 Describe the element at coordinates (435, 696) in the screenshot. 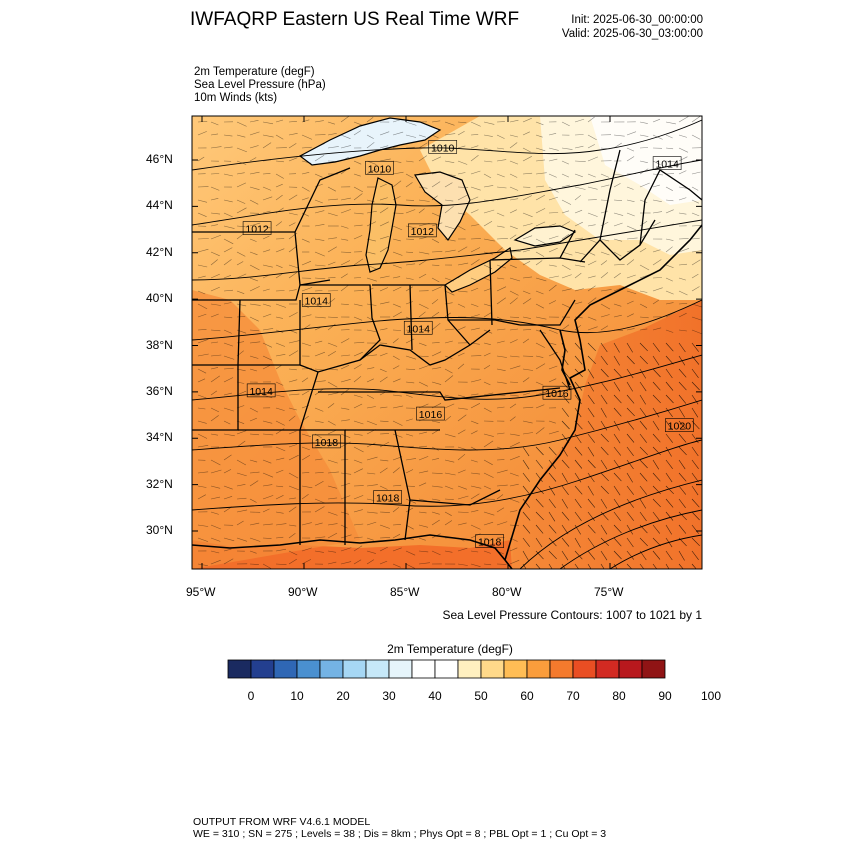

I see `colorbar-label: 40` at that location.